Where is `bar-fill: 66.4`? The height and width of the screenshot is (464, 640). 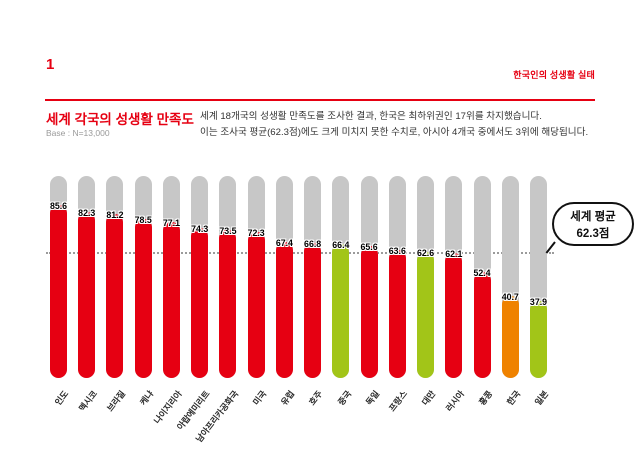 bar-fill: 66.4 is located at coordinates (340, 309).